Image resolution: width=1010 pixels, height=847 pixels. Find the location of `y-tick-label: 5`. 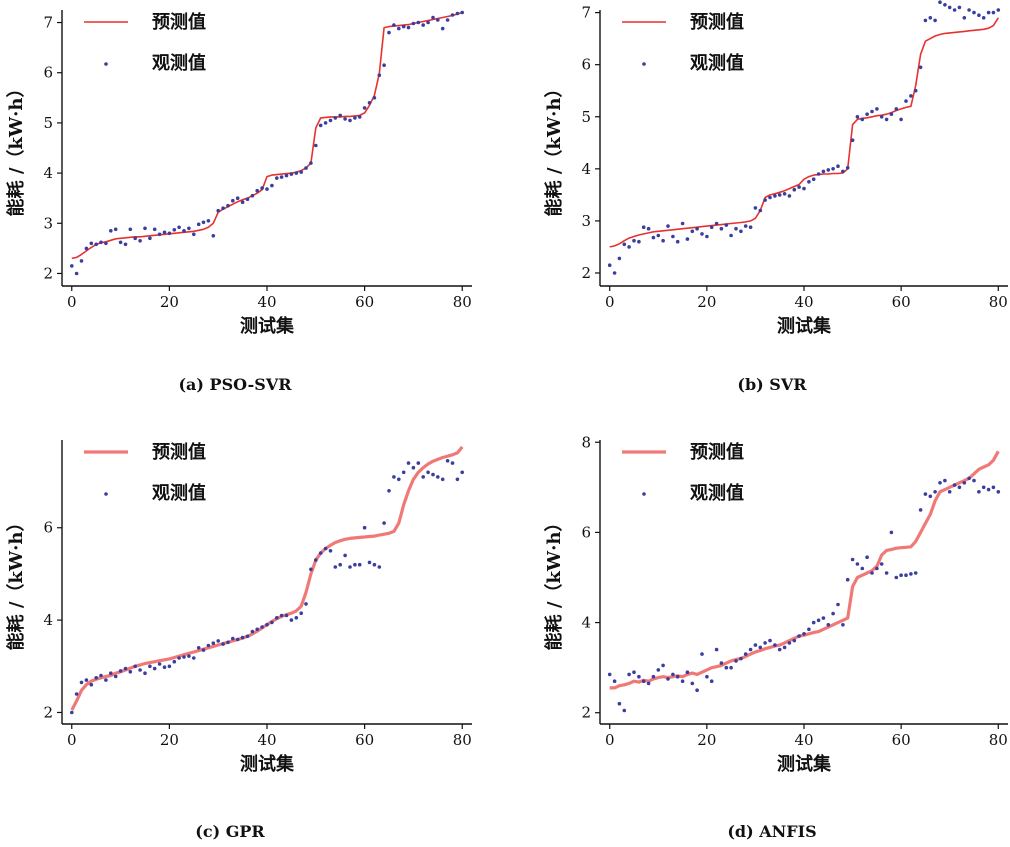

y-tick-label: 5 is located at coordinates (48, 123).